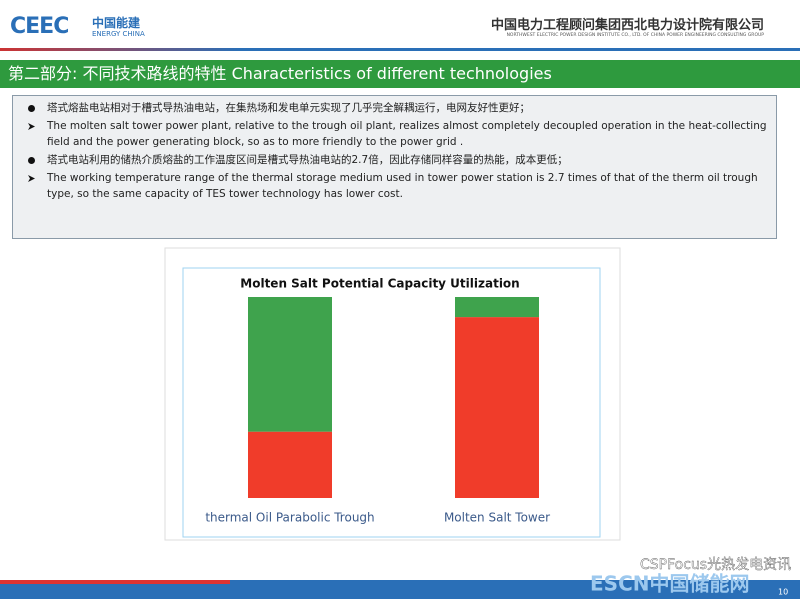 The height and width of the screenshot is (599, 800). Describe the element at coordinates (118, 34) in the screenshot. I see `logo-en: ENERGY CHINA` at that location.